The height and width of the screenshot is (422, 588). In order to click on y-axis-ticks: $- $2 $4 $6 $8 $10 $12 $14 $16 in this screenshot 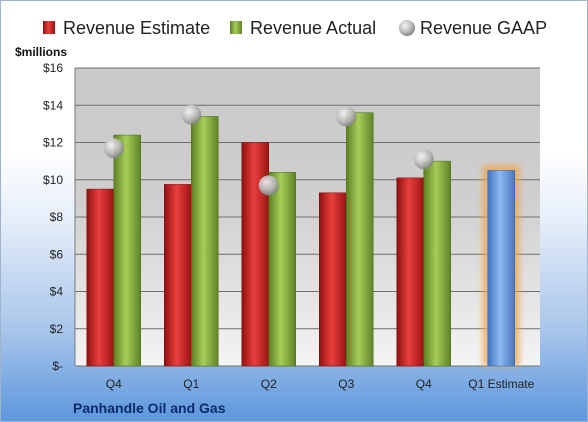, I will do `click(53, 217)`.